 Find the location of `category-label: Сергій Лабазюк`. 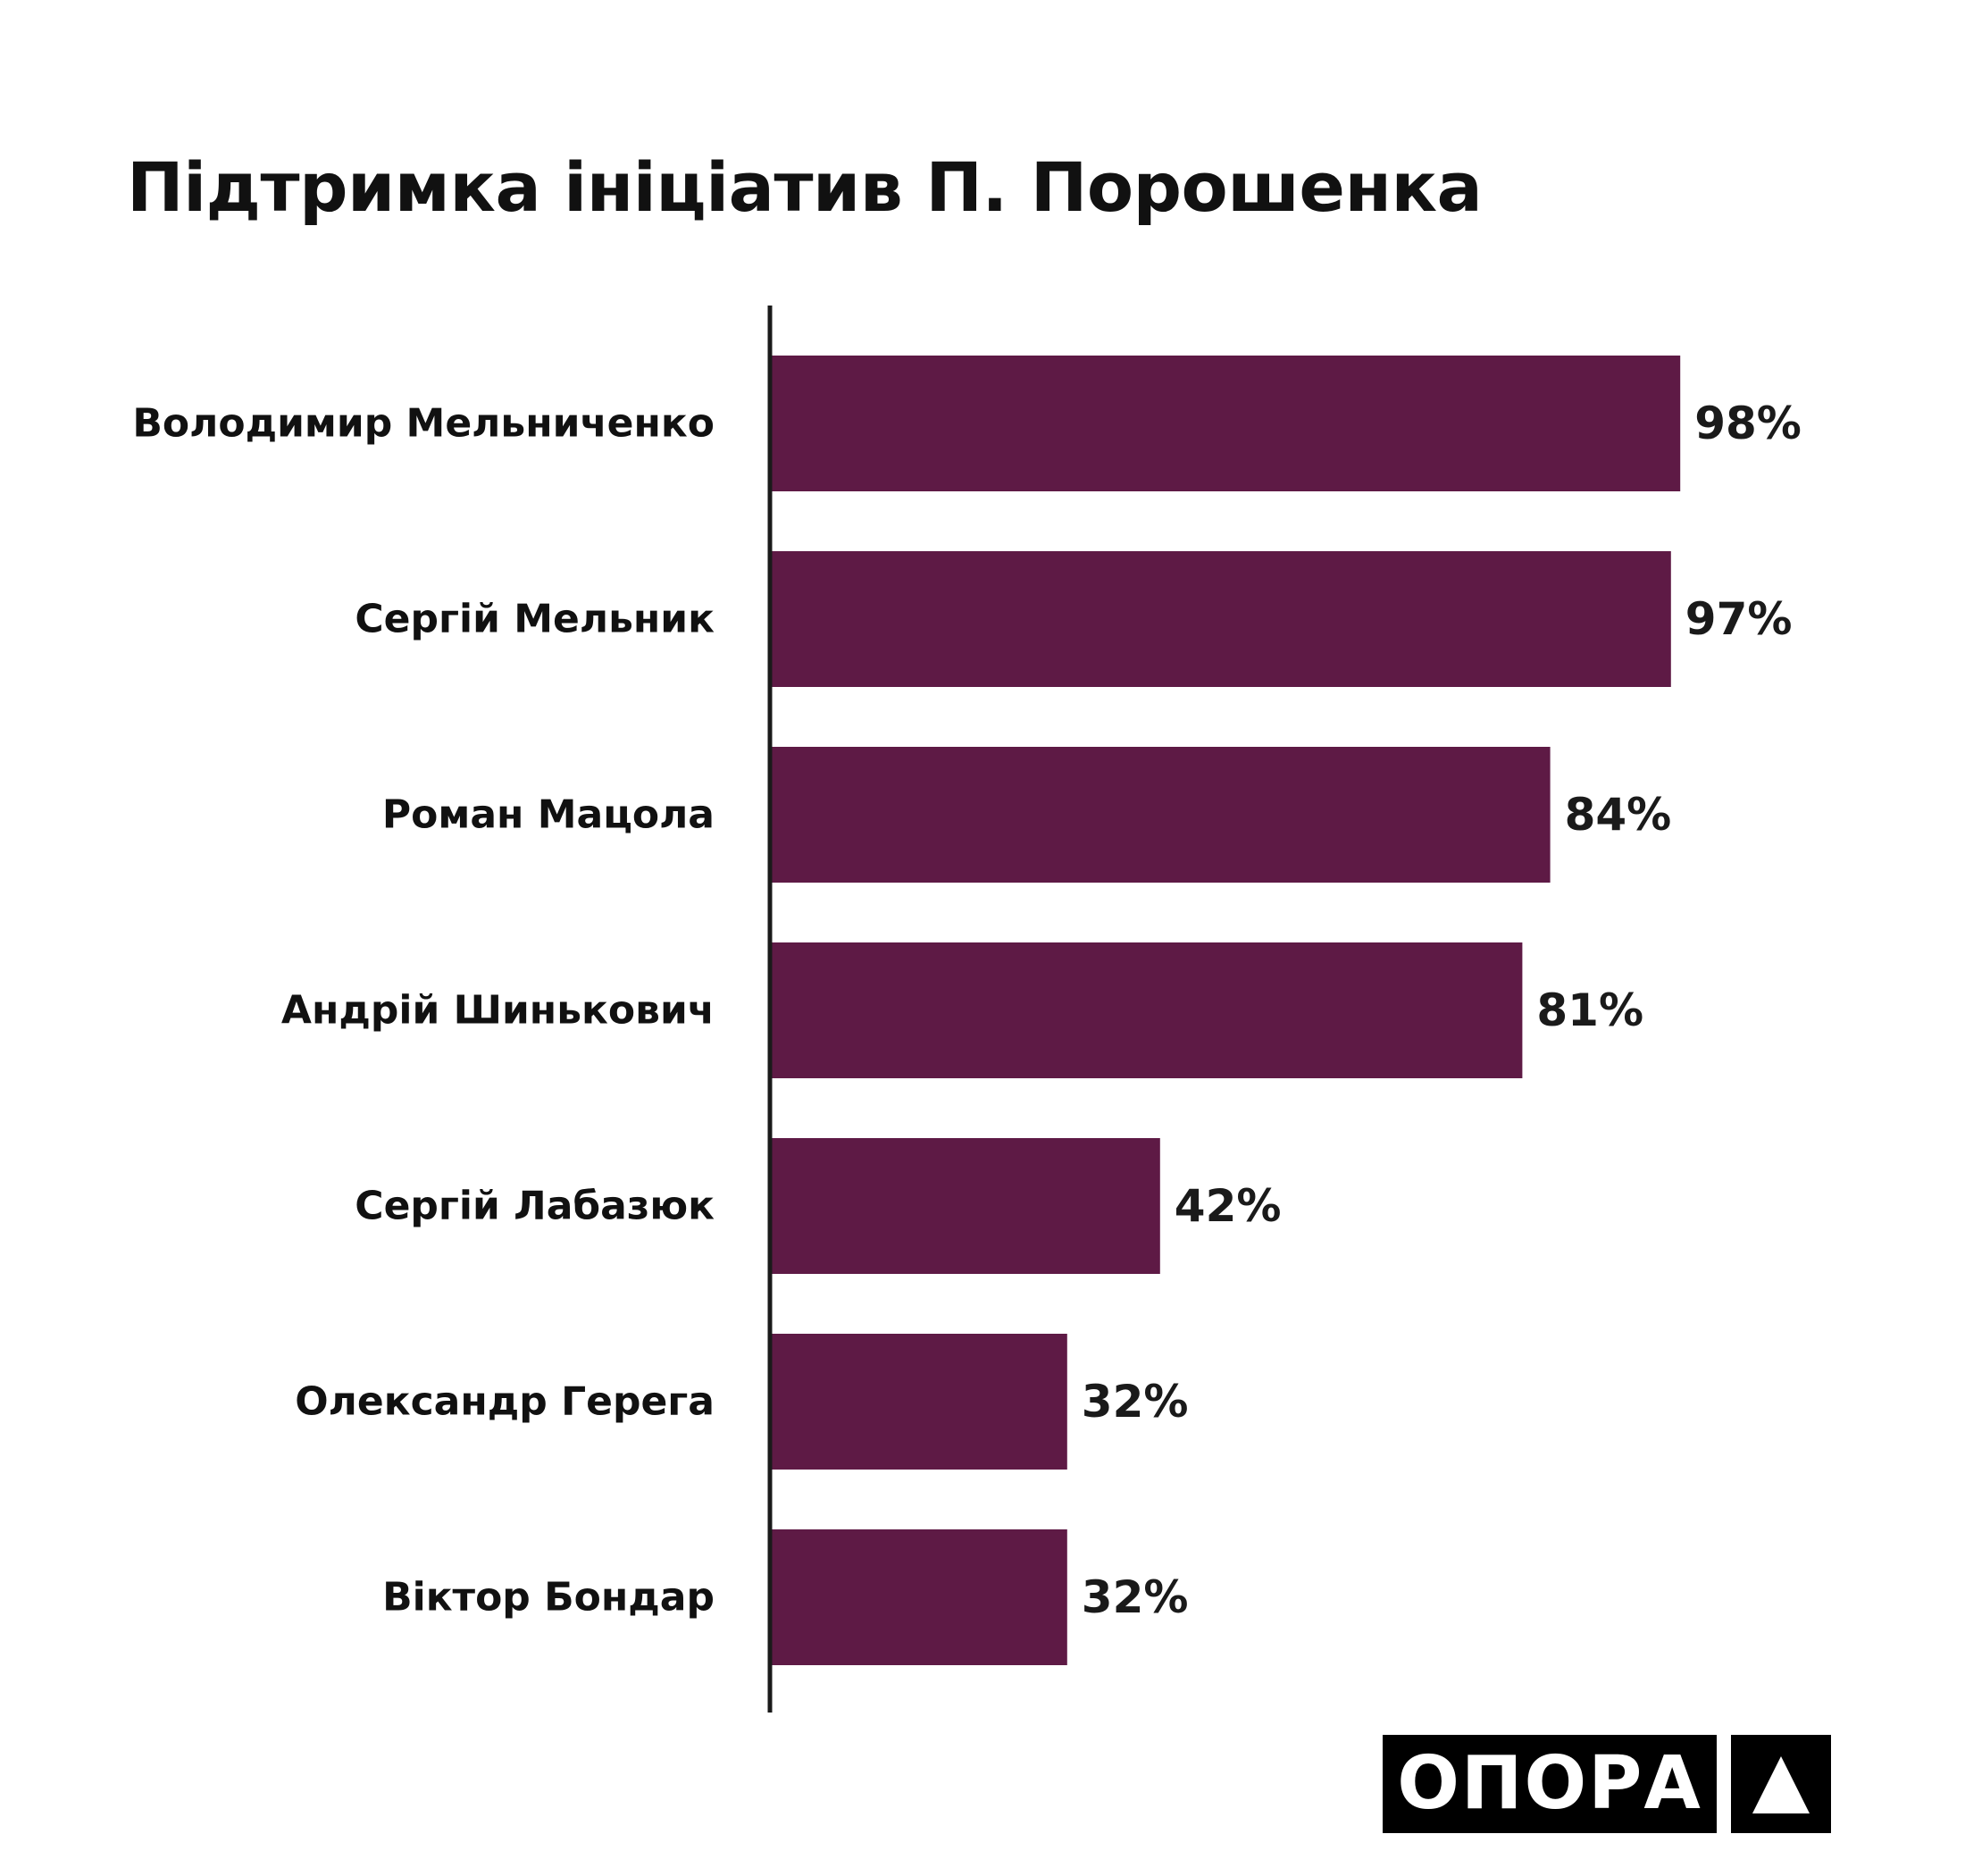

category-label: Сергій Лабазюк is located at coordinates (535, 1206).